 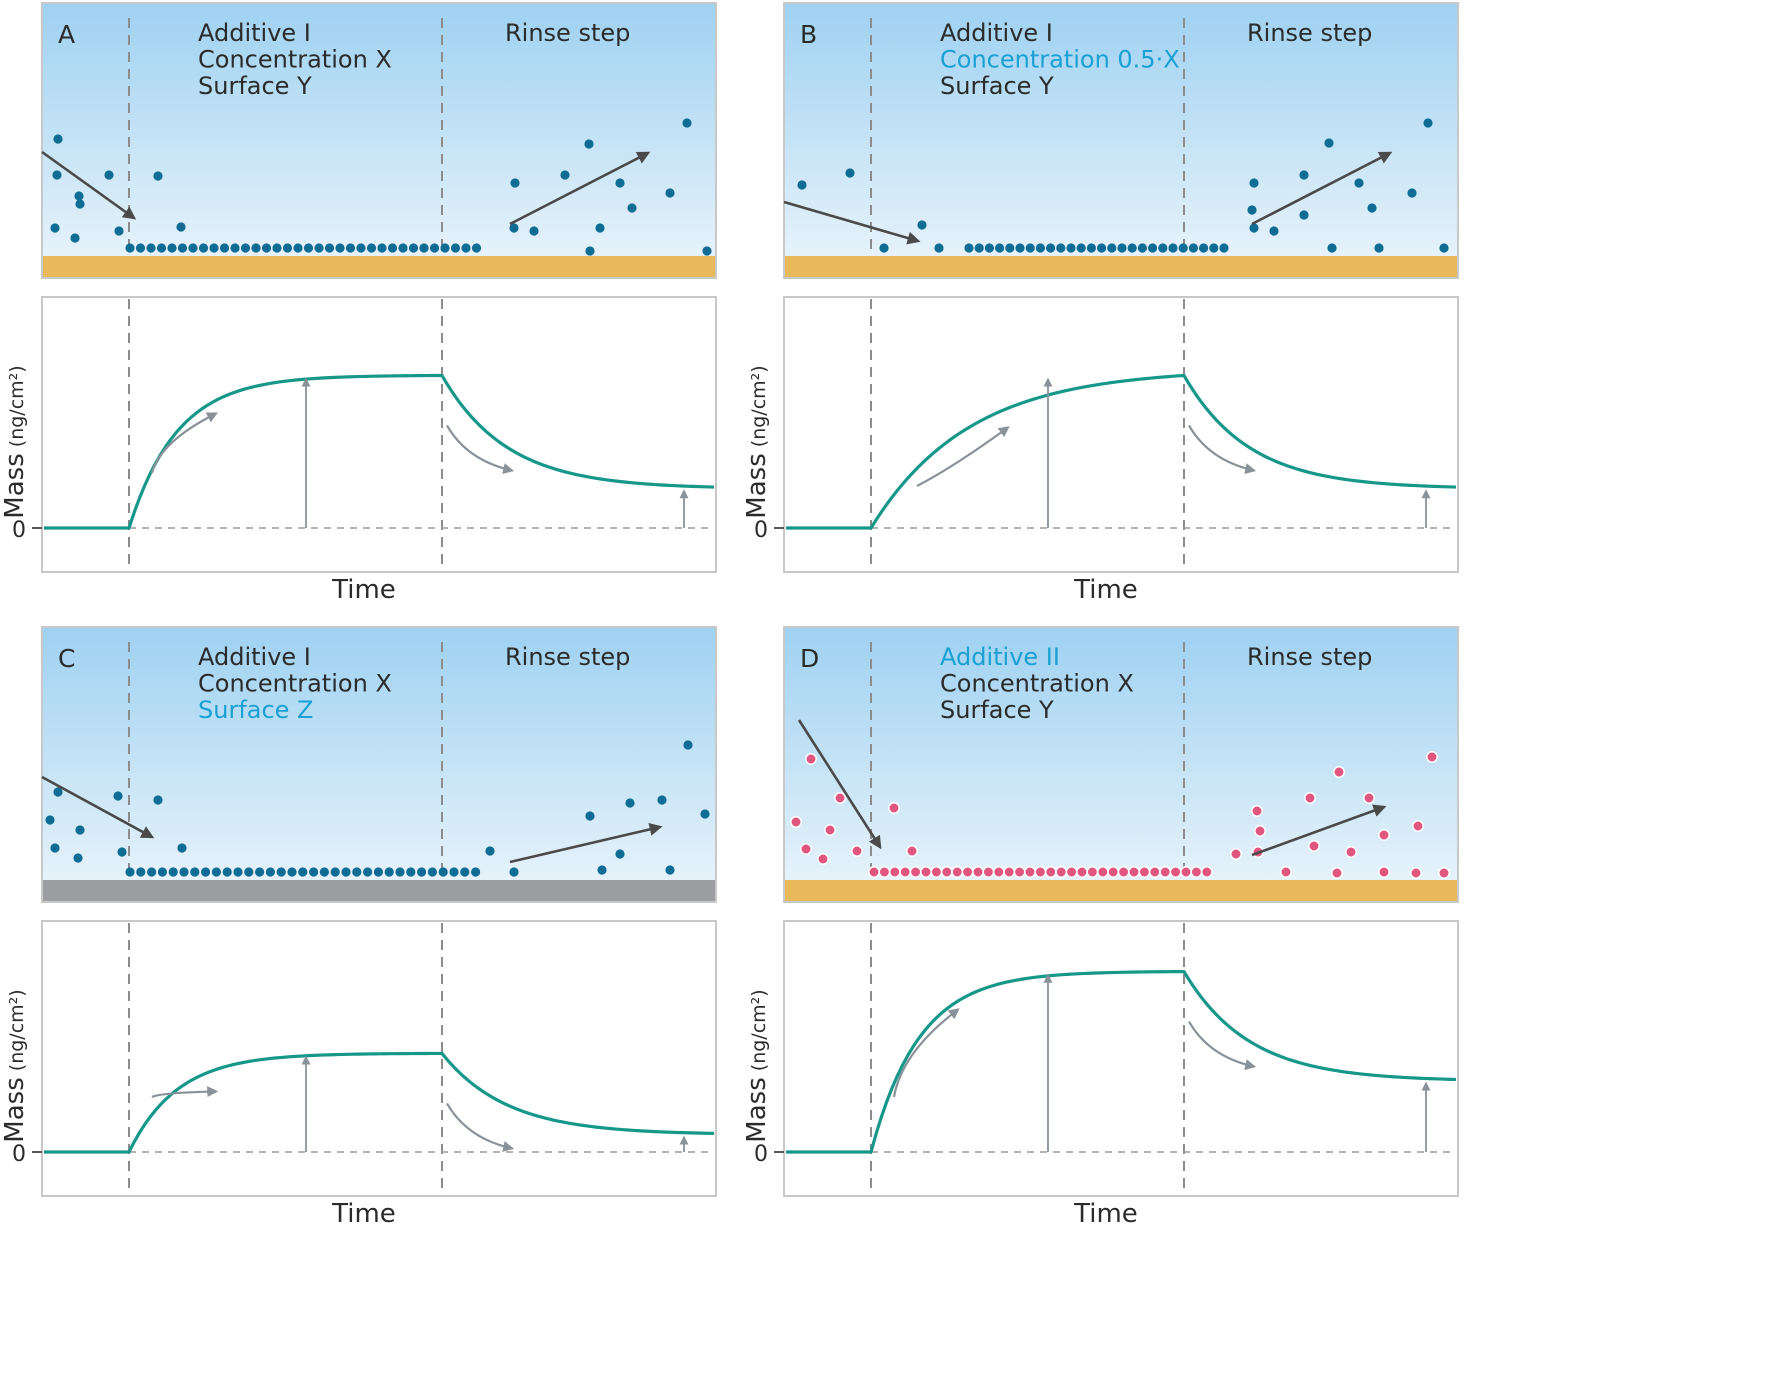 I want to click on condition-label: Additive II, so click(x=1000, y=657).